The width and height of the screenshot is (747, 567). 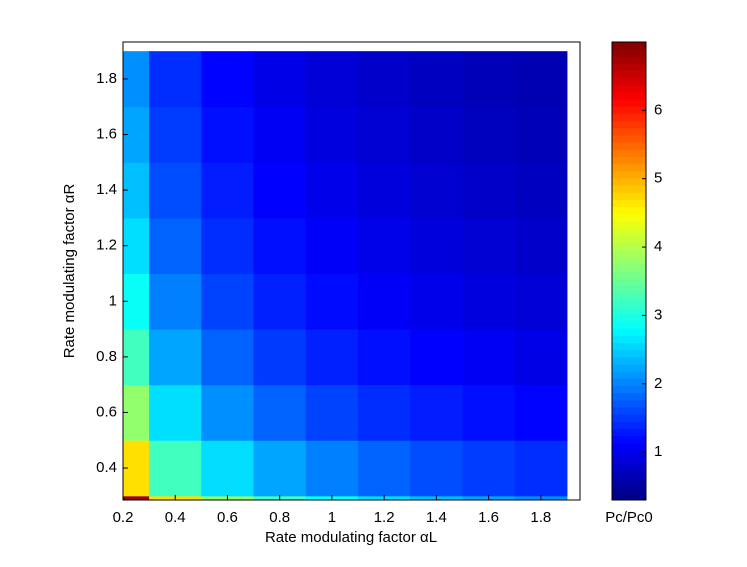 I want to click on colorbar-tick-label: 4, so click(x=658, y=246).